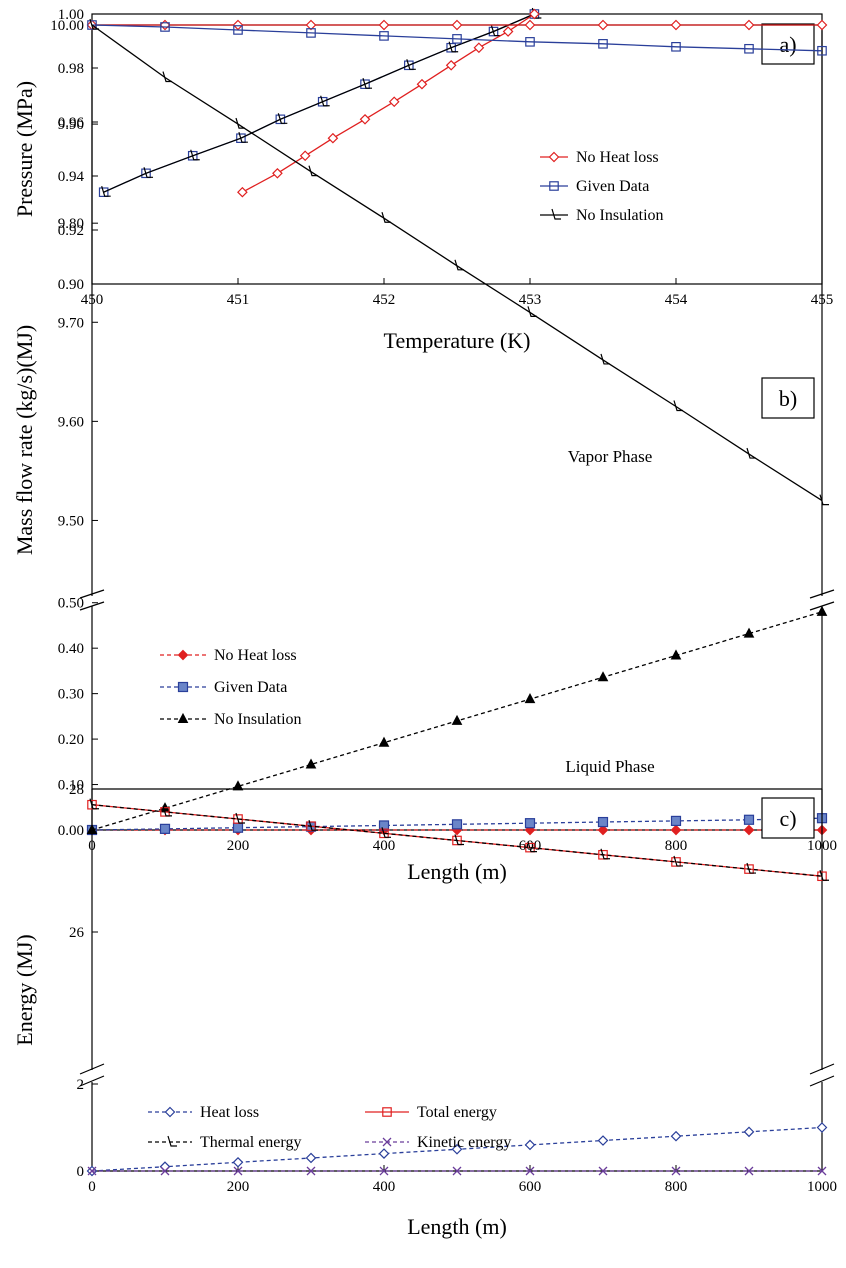  Describe the element at coordinates (676, 300) in the screenshot. I see `x-tick-label: 454` at that location.